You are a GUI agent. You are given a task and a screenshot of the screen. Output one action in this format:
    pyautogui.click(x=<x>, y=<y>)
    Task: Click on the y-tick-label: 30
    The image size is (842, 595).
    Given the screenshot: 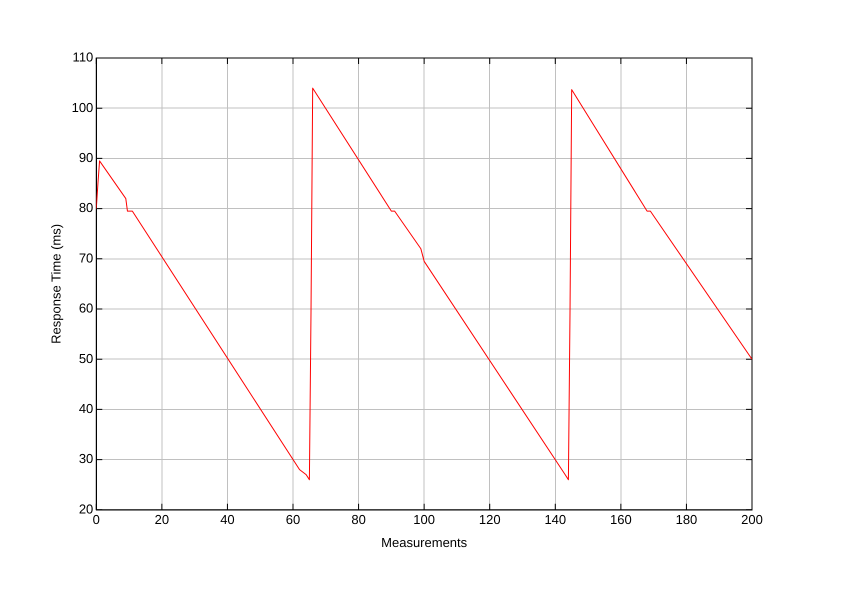 What is the action you would take?
    pyautogui.click(x=86, y=458)
    